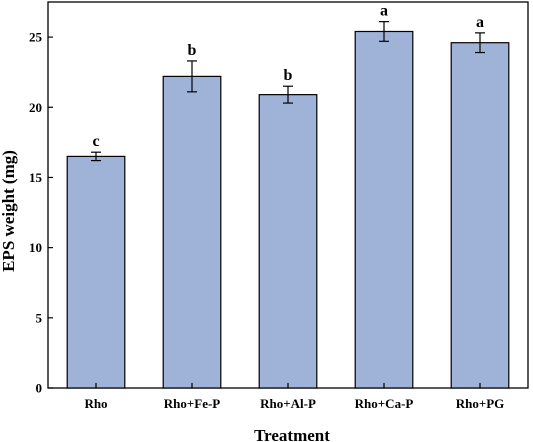 The width and height of the screenshot is (533, 442). I want to click on significance-label-1: b, so click(192, 50).